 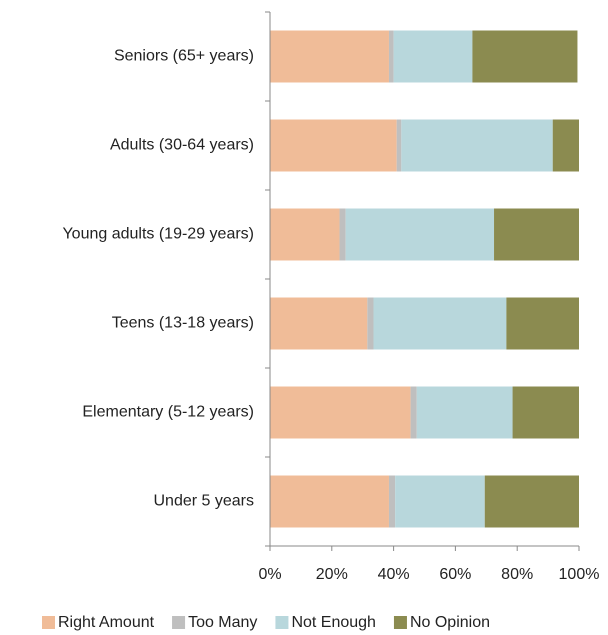 I want to click on y-tick-label: Young adults (19-29 years), so click(x=158, y=234).